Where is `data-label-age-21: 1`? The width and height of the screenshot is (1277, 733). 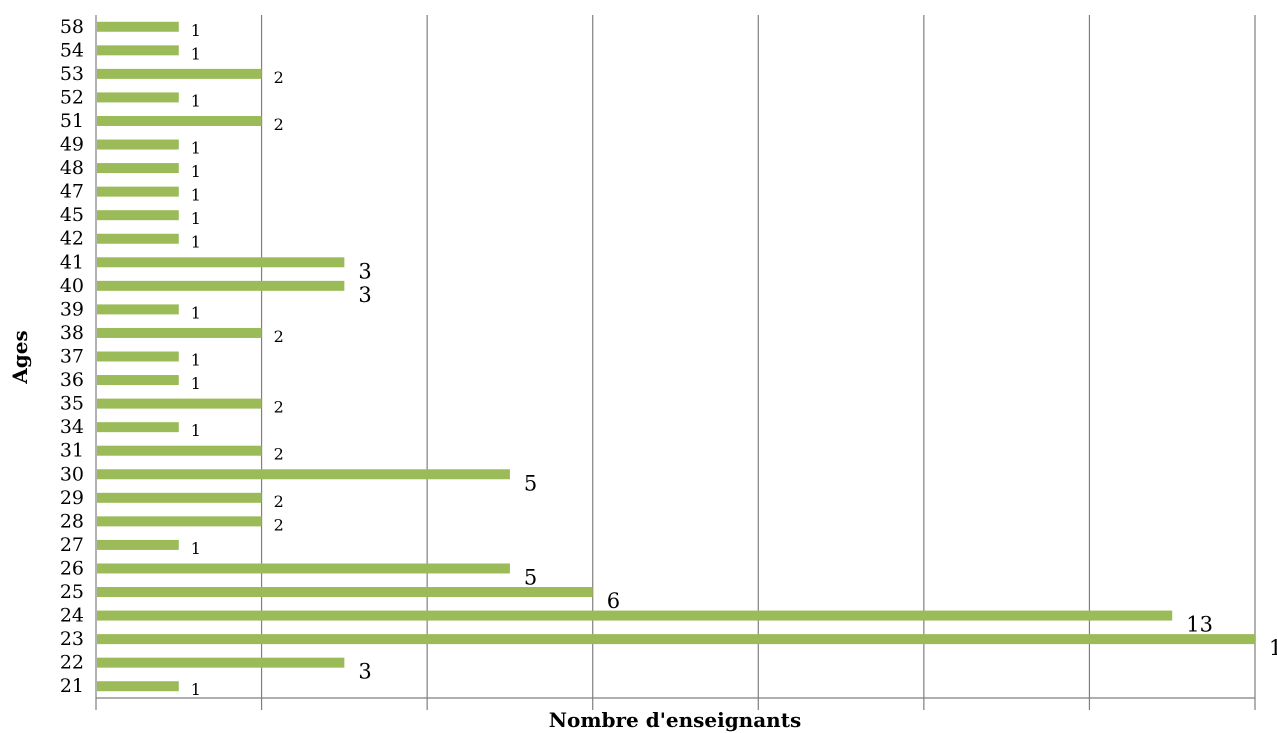 data-label-age-21: 1 is located at coordinates (196, 689).